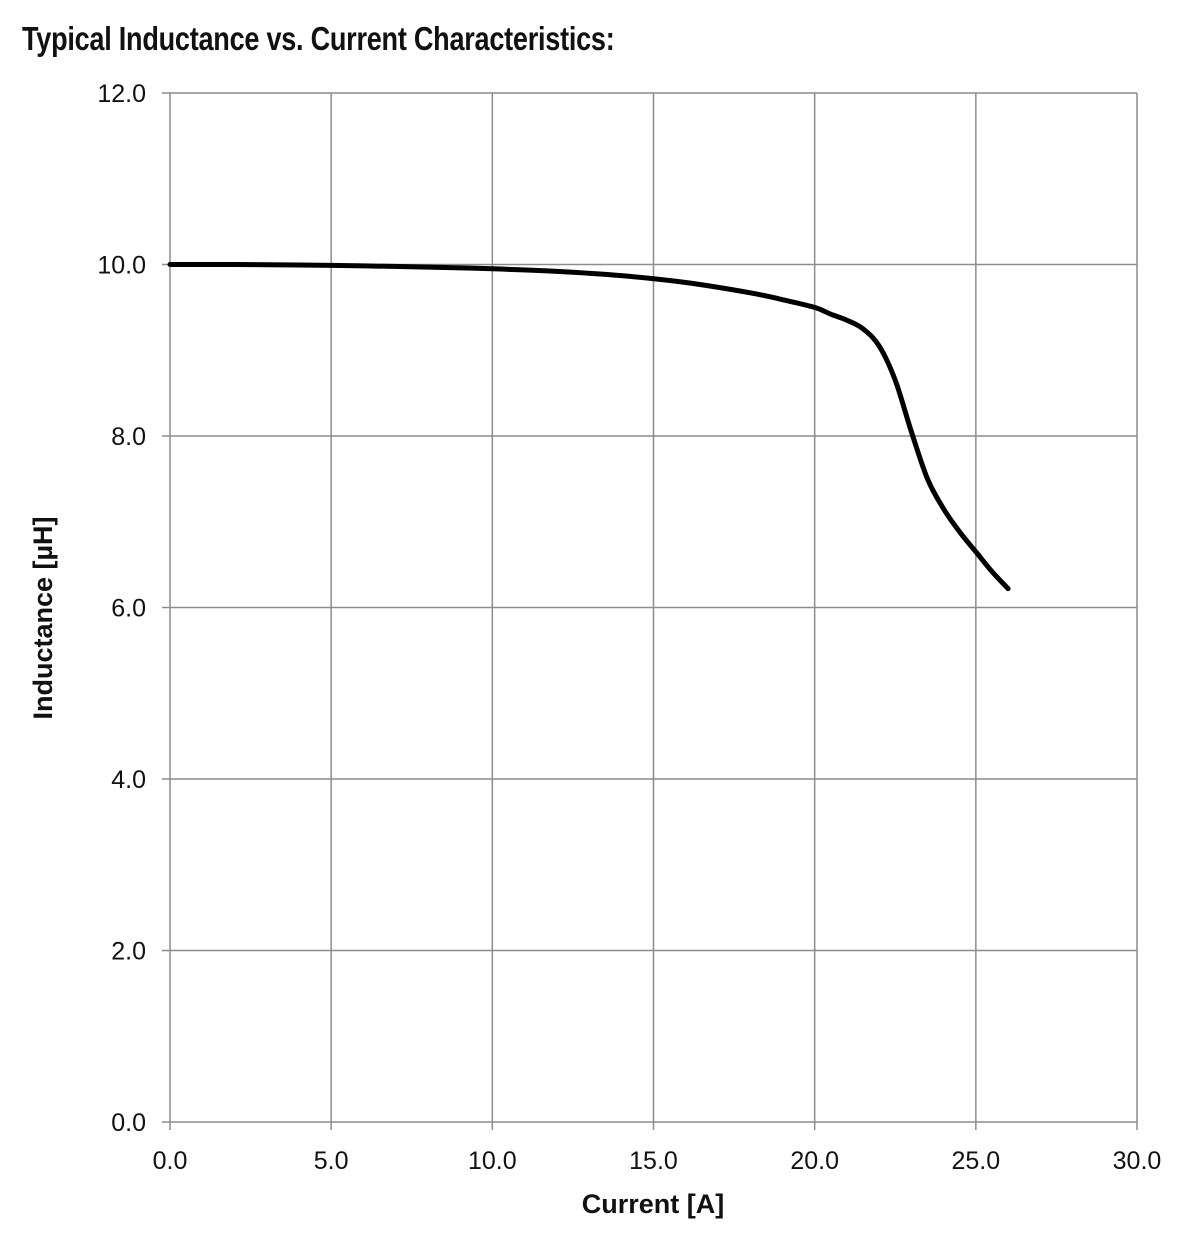 This screenshot has width=1200, height=1256. I want to click on x-tick-label: 0.0, so click(170, 1161).